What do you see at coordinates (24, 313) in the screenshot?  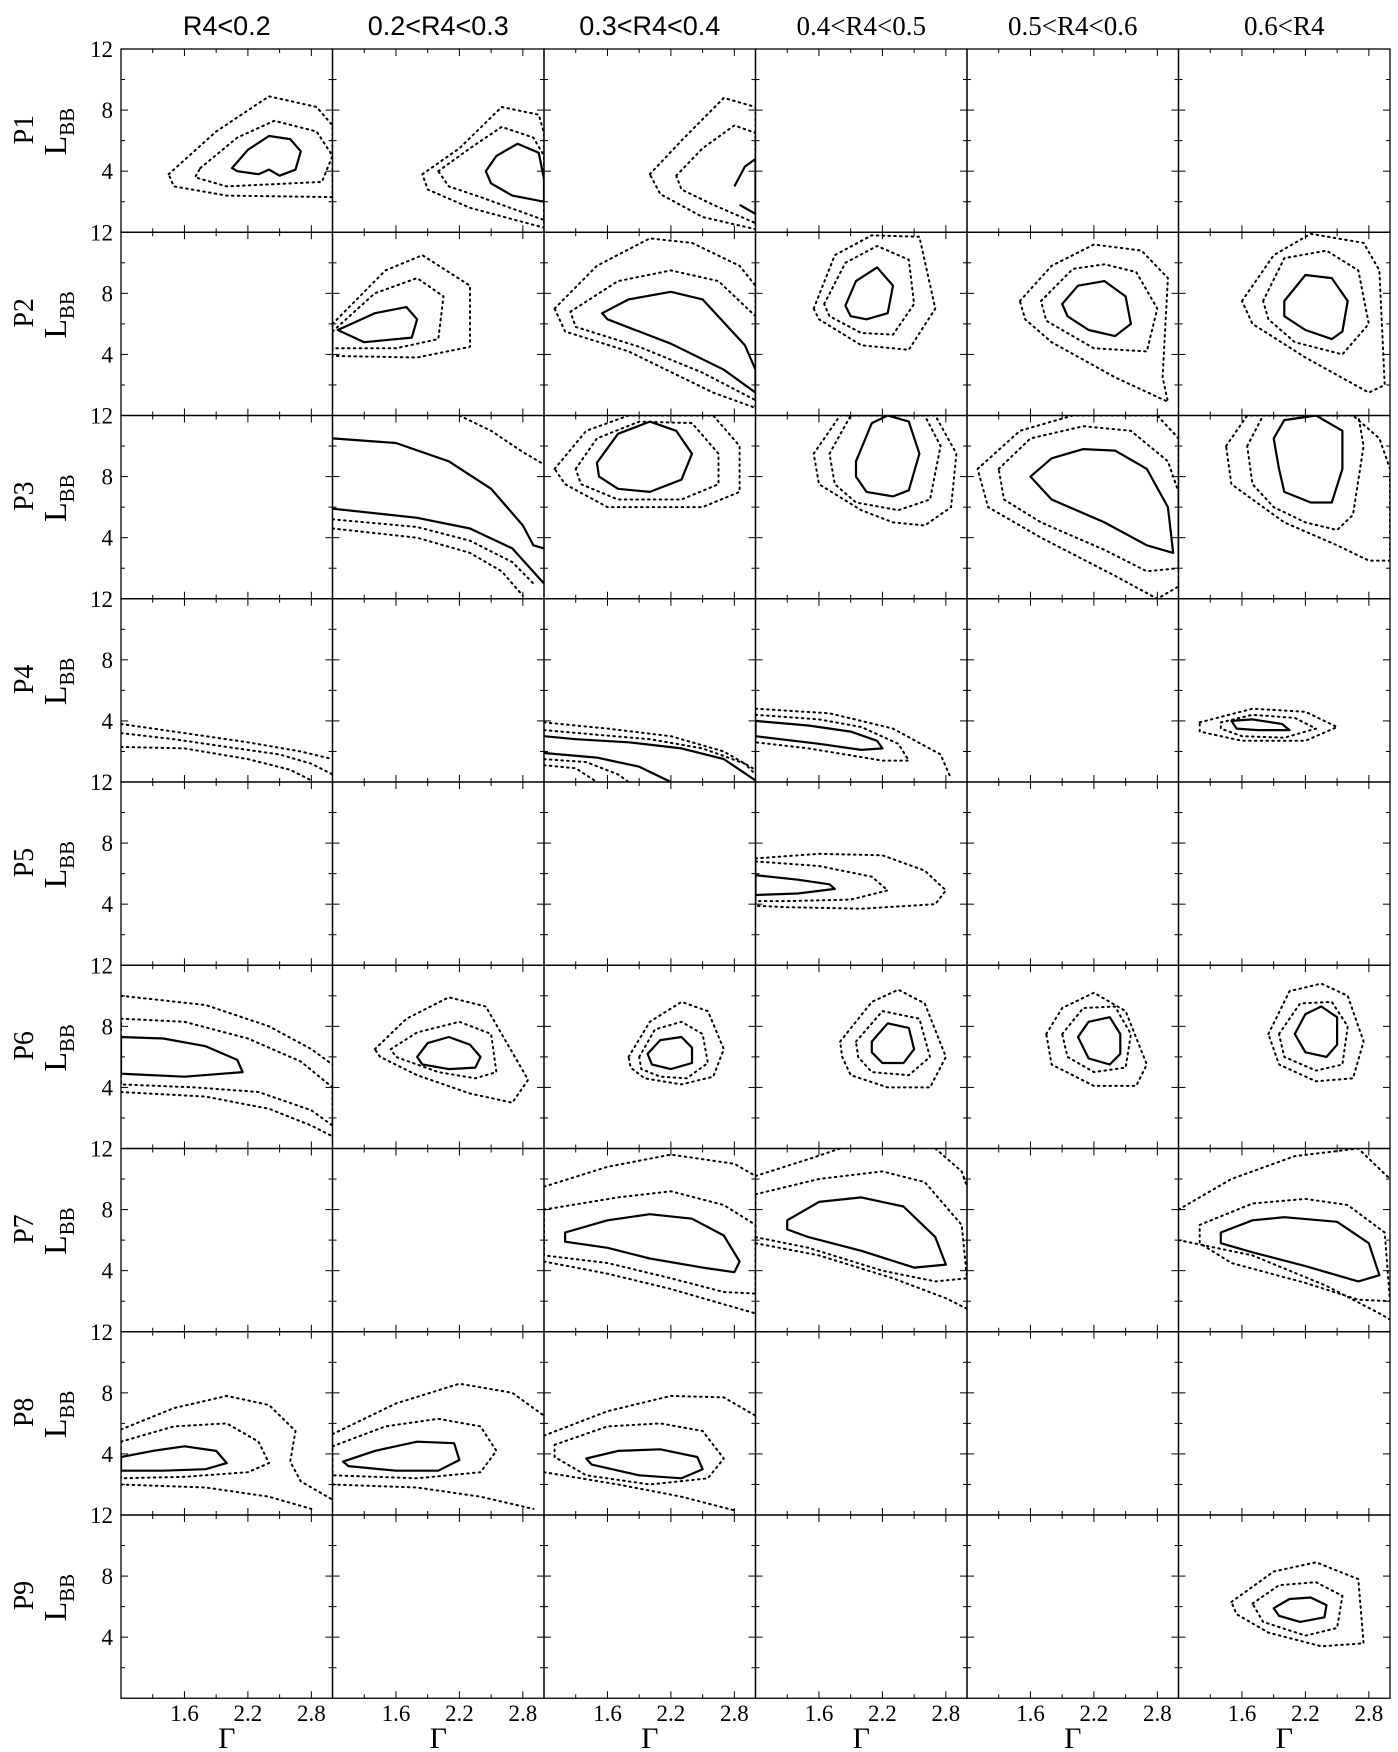 I see `row-label: P2` at bounding box center [24, 313].